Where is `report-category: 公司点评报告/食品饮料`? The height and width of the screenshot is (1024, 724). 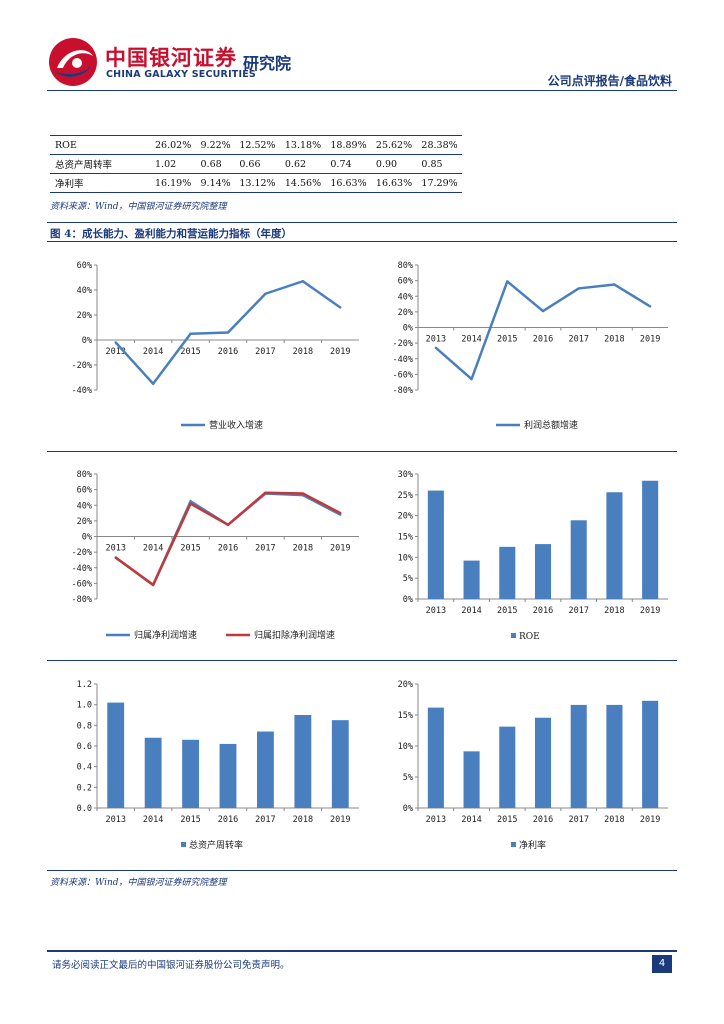
report-category: 公司点评报告/食品饮料 is located at coordinates (609, 81).